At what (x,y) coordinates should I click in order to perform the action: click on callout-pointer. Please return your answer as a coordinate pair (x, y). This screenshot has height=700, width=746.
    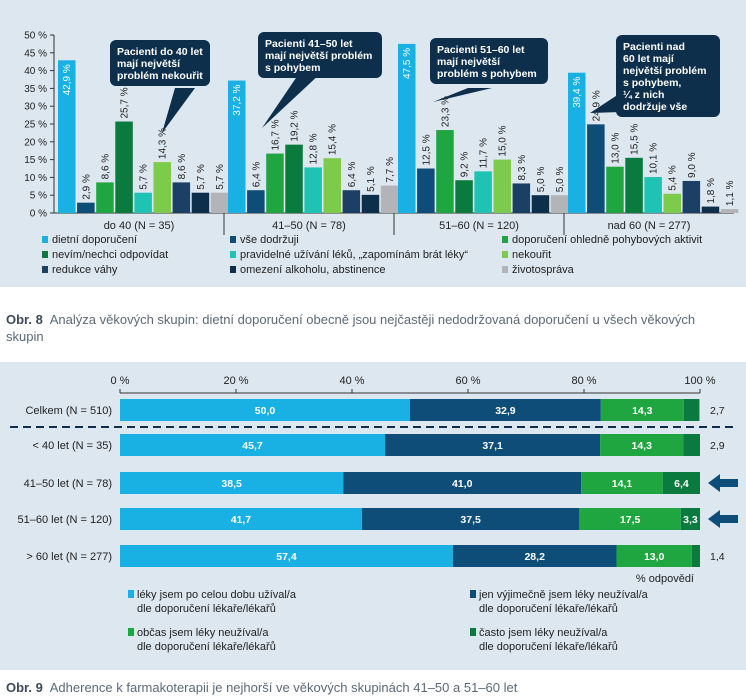
    Looking at the image, I should click on (462, 95).